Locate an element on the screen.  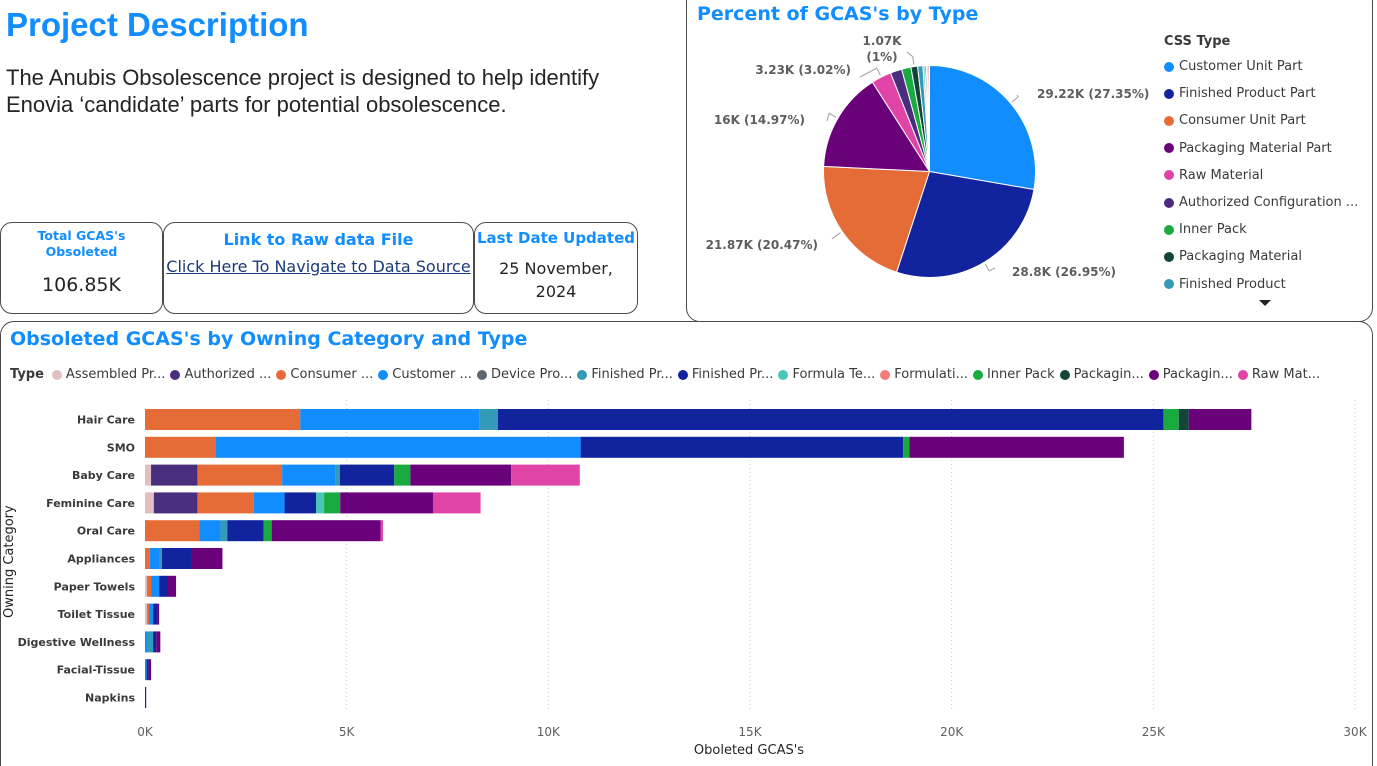
bar-legend-item-inner-pack: Inner Pack is located at coordinates (1013, 374).